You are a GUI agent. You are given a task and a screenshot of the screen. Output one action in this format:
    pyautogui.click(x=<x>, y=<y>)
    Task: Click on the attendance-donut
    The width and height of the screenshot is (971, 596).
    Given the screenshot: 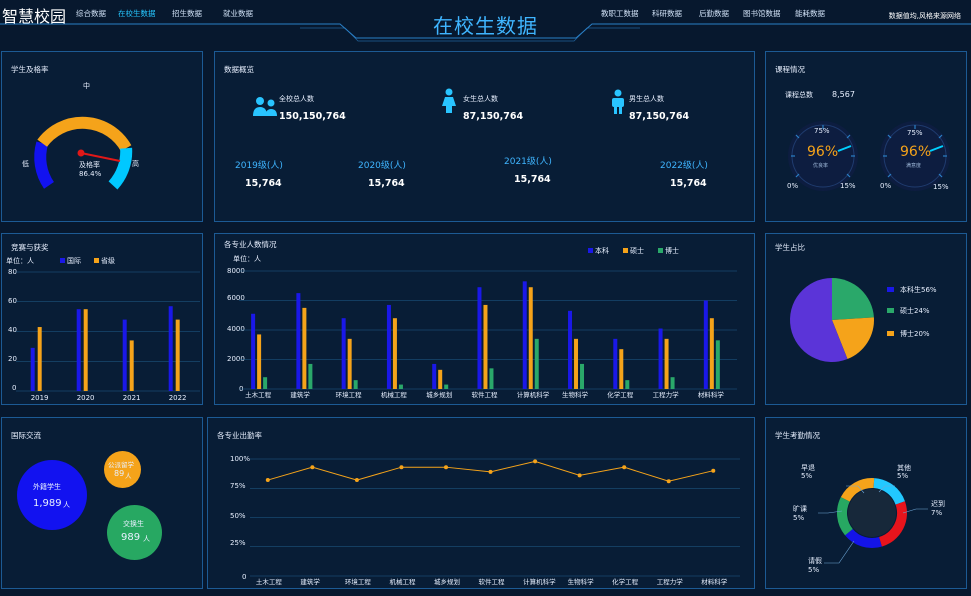 What is the action you would take?
    pyautogui.click(x=873, y=521)
    